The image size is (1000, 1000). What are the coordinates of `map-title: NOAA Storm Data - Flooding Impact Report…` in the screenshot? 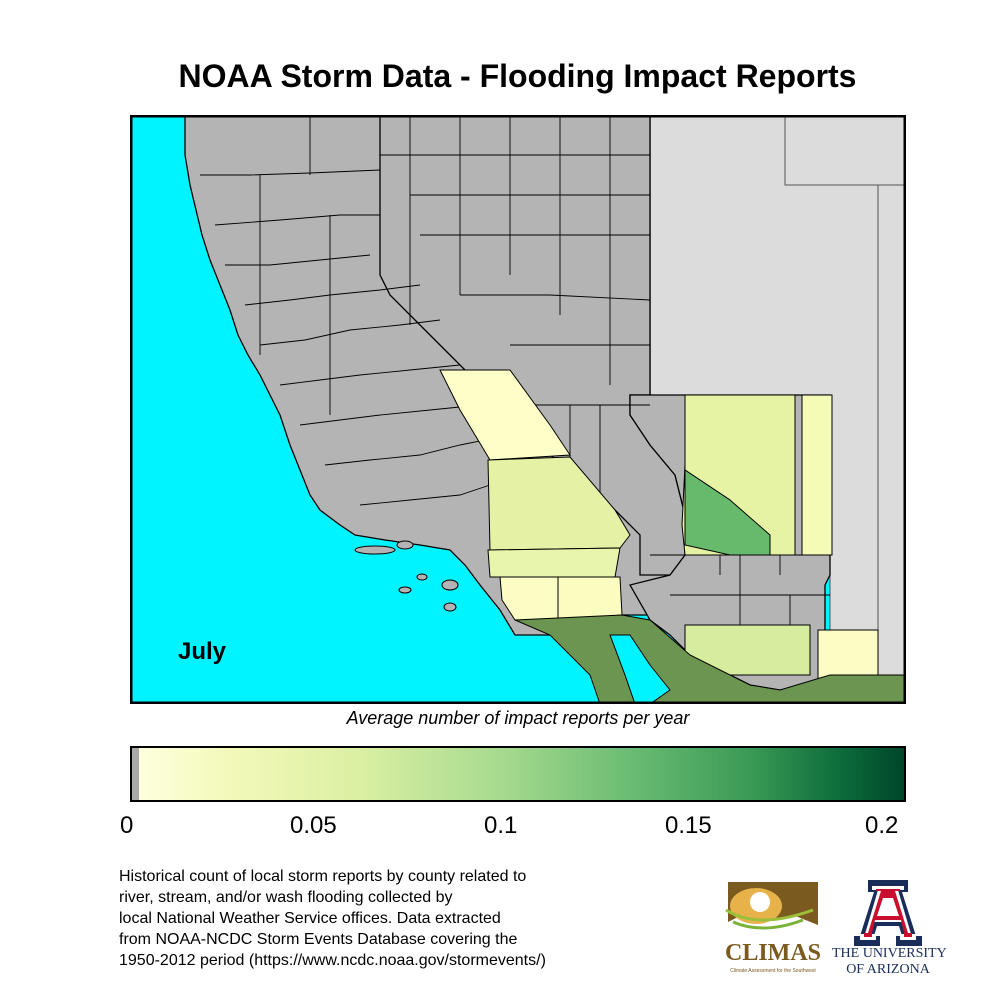 It's located at (517, 76).